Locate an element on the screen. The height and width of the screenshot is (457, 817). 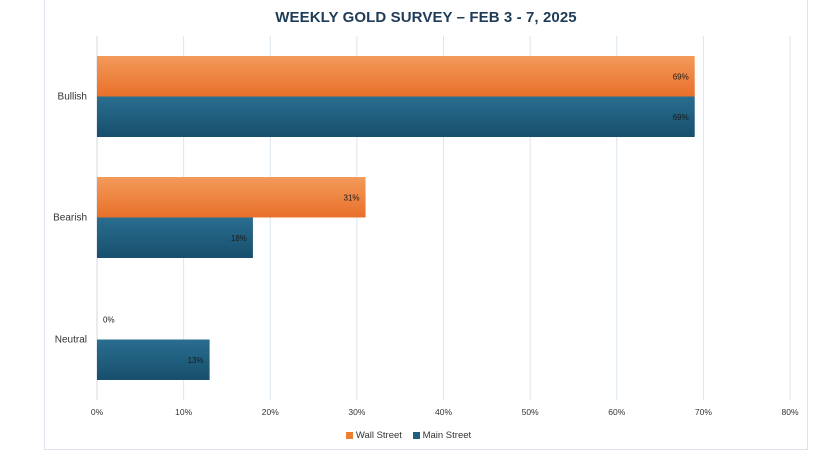
legend-label-wall-street: Wall Street is located at coordinates (378, 435).